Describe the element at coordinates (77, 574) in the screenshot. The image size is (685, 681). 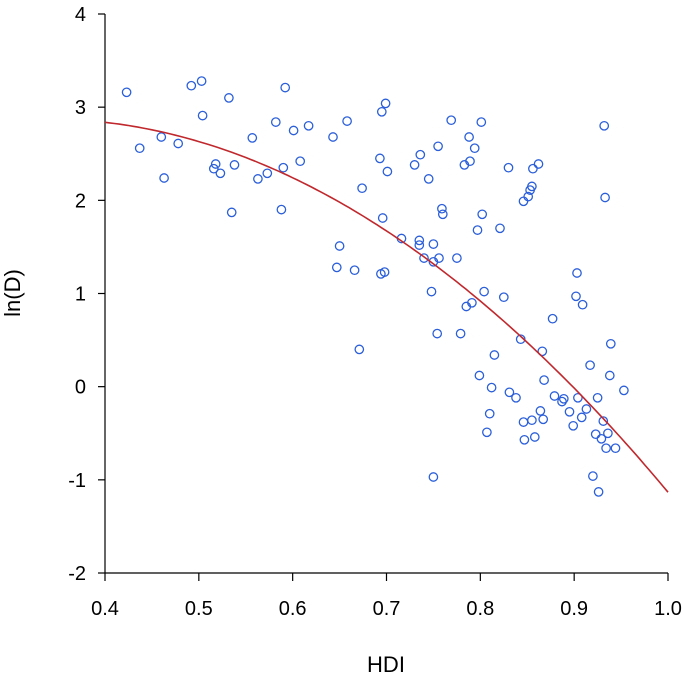
I see `y-tick-label: -2` at that location.